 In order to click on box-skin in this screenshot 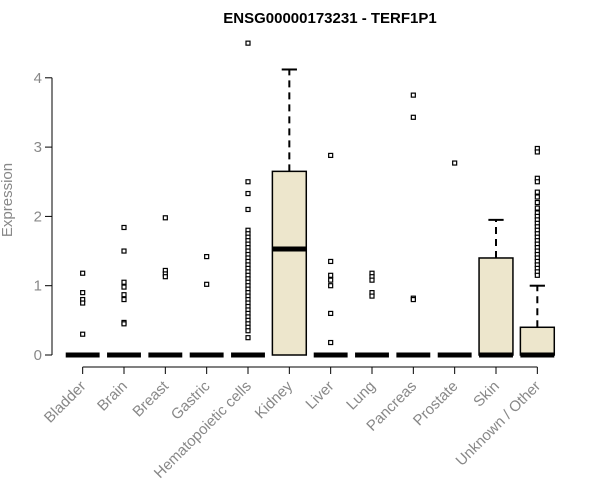, I will do `click(496, 288)`.